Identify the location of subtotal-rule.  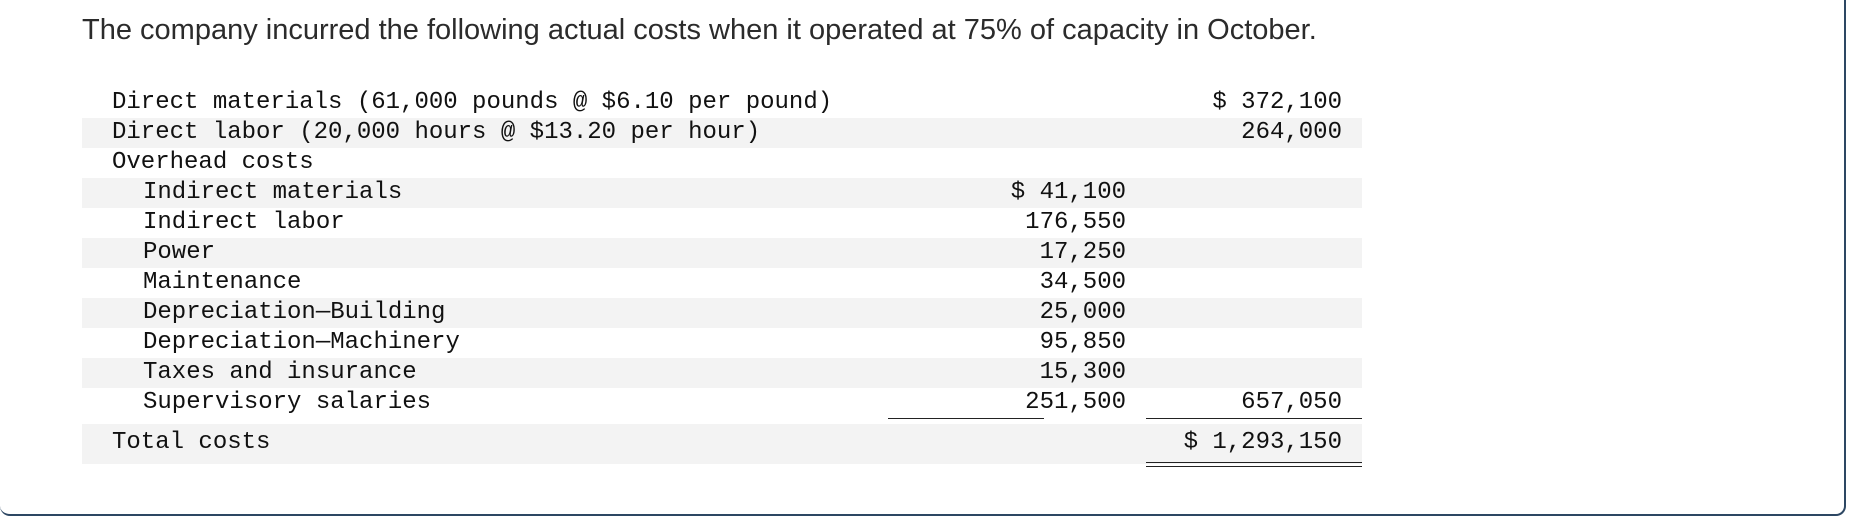
(966, 418).